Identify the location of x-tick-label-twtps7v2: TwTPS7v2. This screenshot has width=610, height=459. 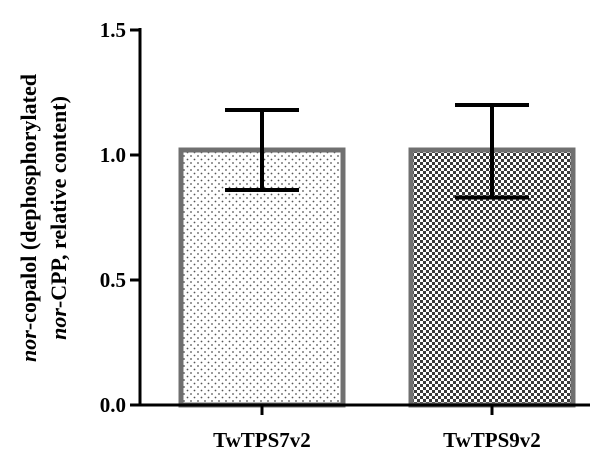
(262, 440).